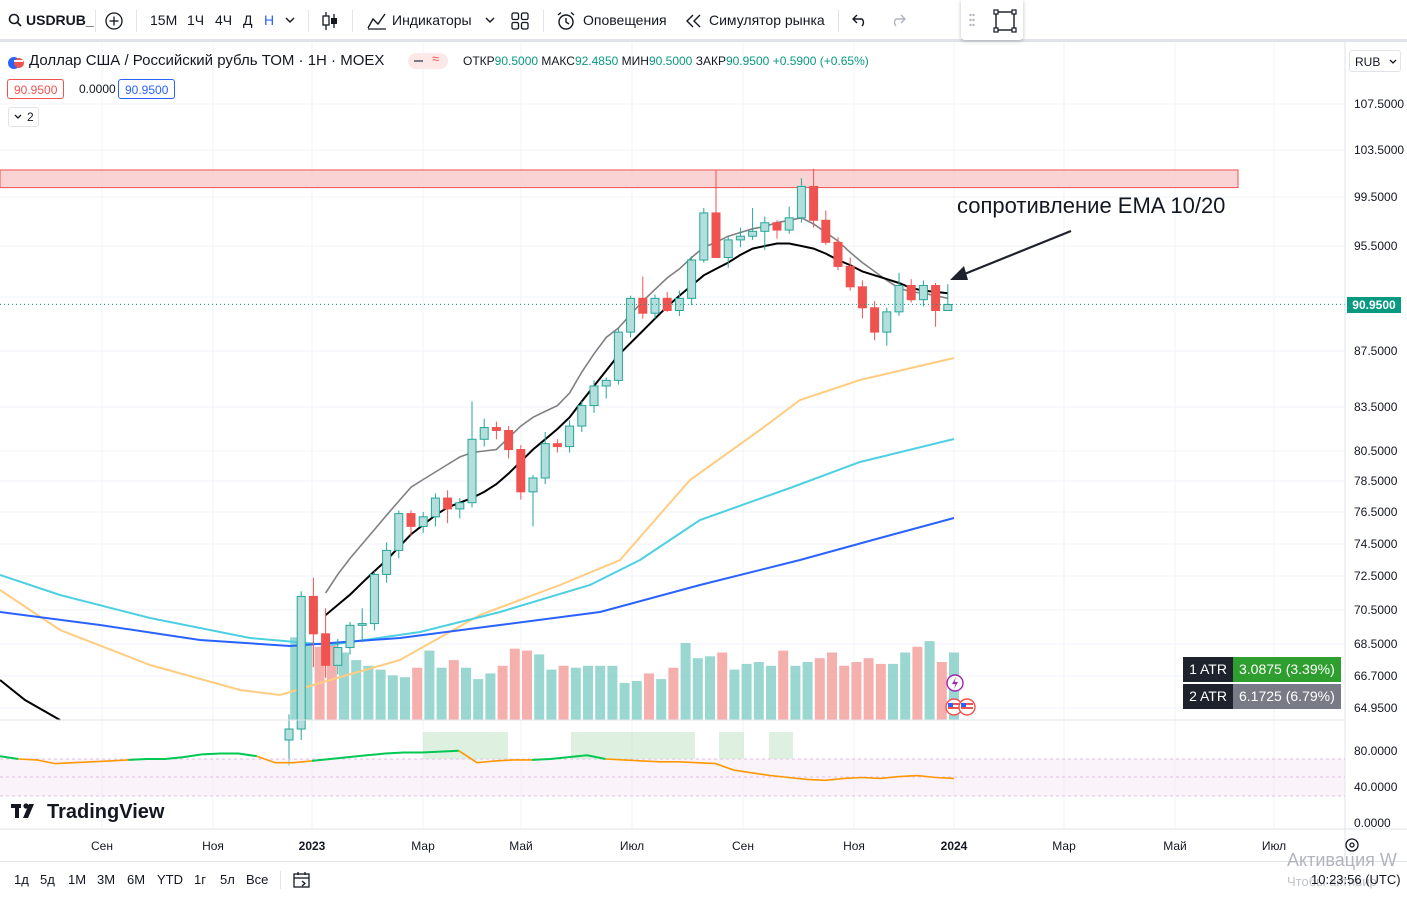  What do you see at coordinates (114, 21) in the screenshot?
I see `add-symbol-icon` at bounding box center [114, 21].